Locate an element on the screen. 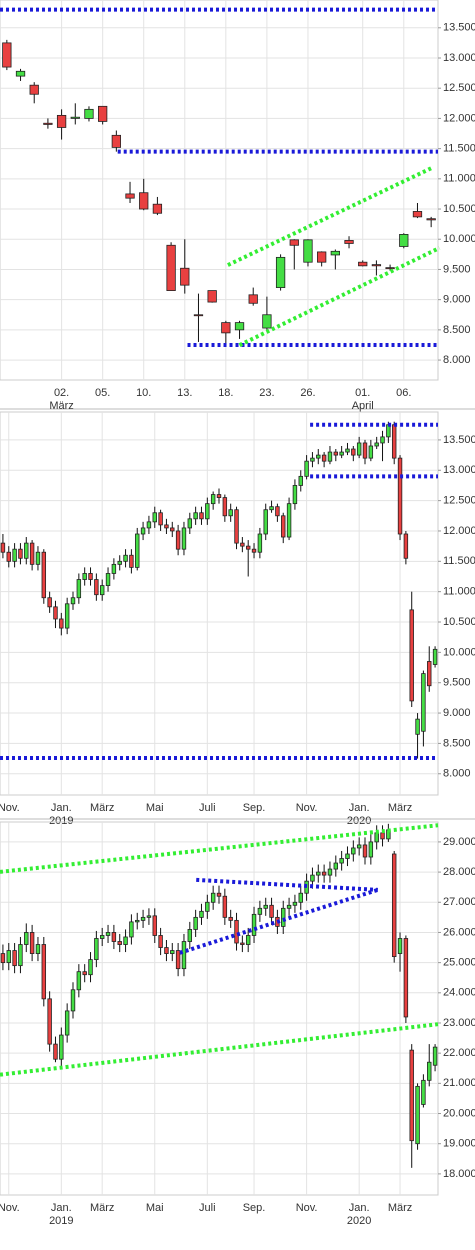 The height and width of the screenshot is (1250, 475). x-group-label: 2019 is located at coordinates (61, 1221).